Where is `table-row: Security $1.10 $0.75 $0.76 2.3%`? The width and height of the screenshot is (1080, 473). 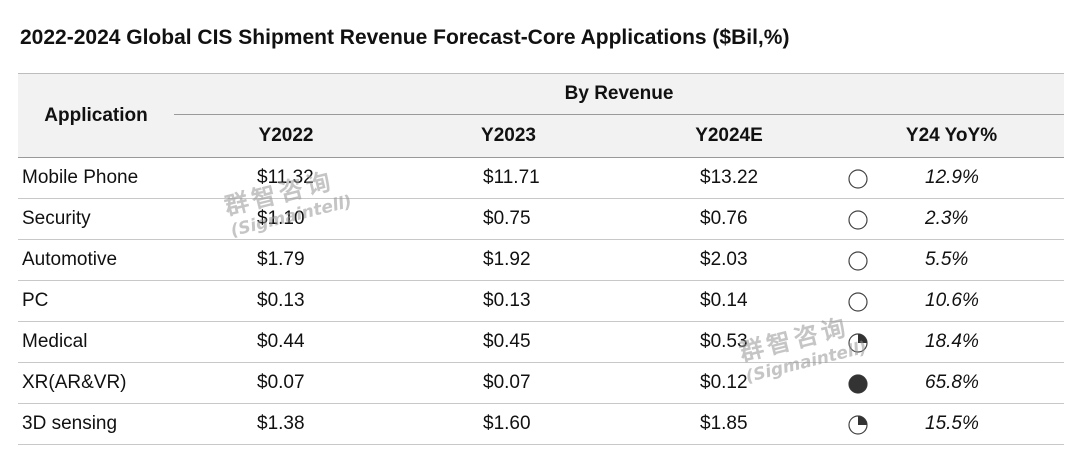
table-row: Security $1.10 $0.75 $0.76 2.3% is located at coordinates (541, 219).